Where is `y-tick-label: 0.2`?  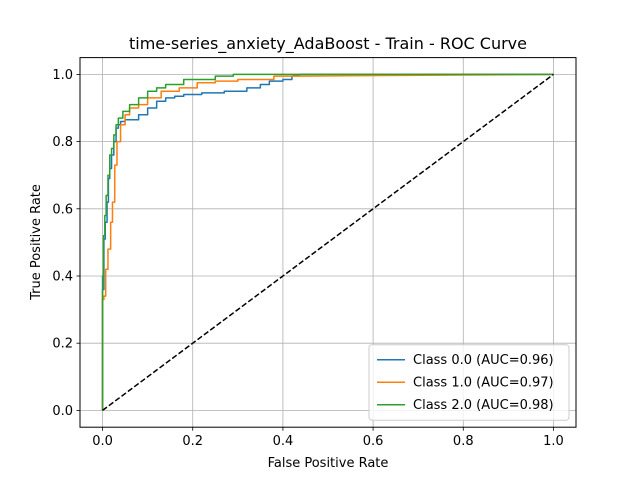
y-tick-label: 0.2 is located at coordinates (62, 344).